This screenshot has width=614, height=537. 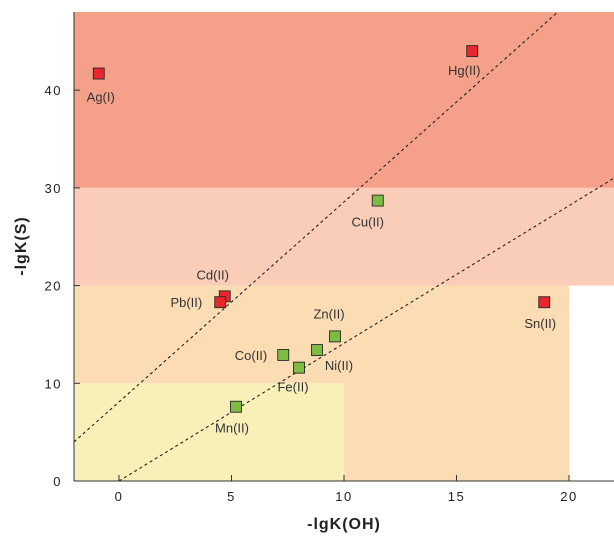 What do you see at coordinates (544, 302) in the screenshot?
I see `point-snii` at bounding box center [544, 302].